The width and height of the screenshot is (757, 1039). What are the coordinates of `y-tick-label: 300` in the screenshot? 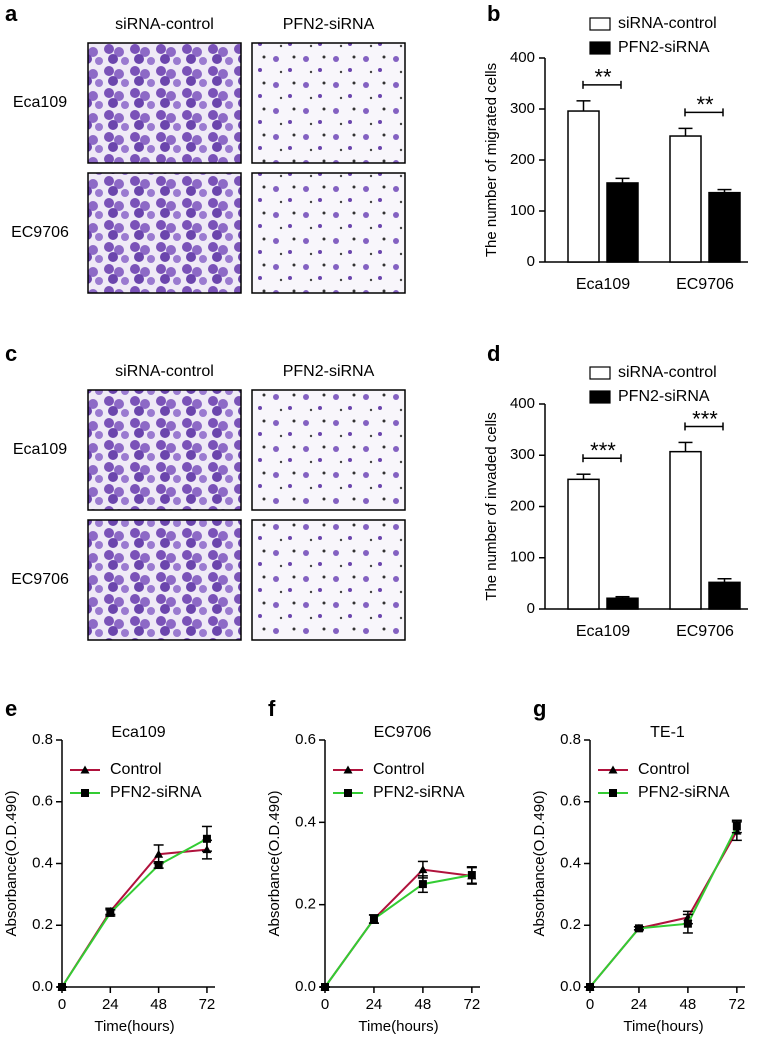 It's located at (522, 108).